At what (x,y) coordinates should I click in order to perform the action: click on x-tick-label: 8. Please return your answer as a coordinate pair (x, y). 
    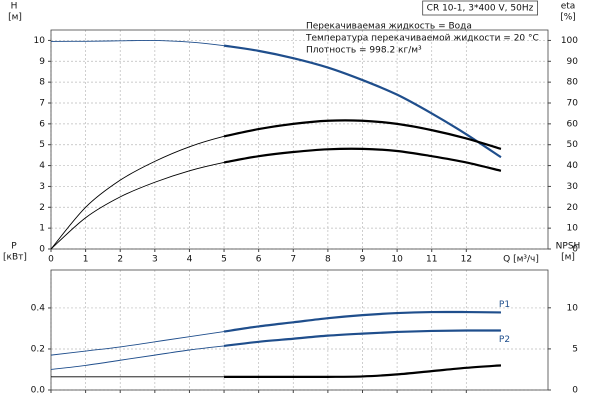
    Looking at the image, I should click on (328, 260).